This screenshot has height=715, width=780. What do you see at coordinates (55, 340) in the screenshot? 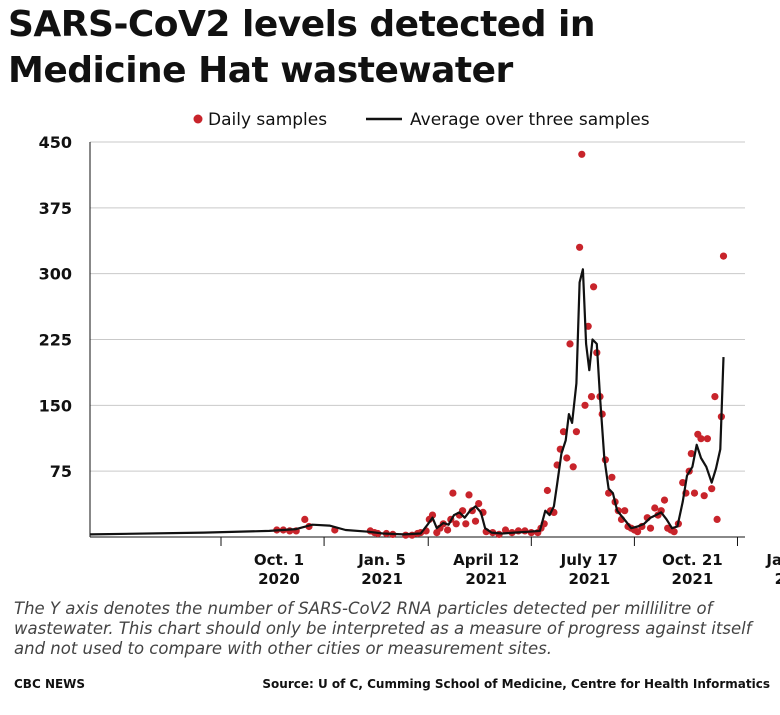
I see `y-tick-label: 225` at bounding box center [55, 340].